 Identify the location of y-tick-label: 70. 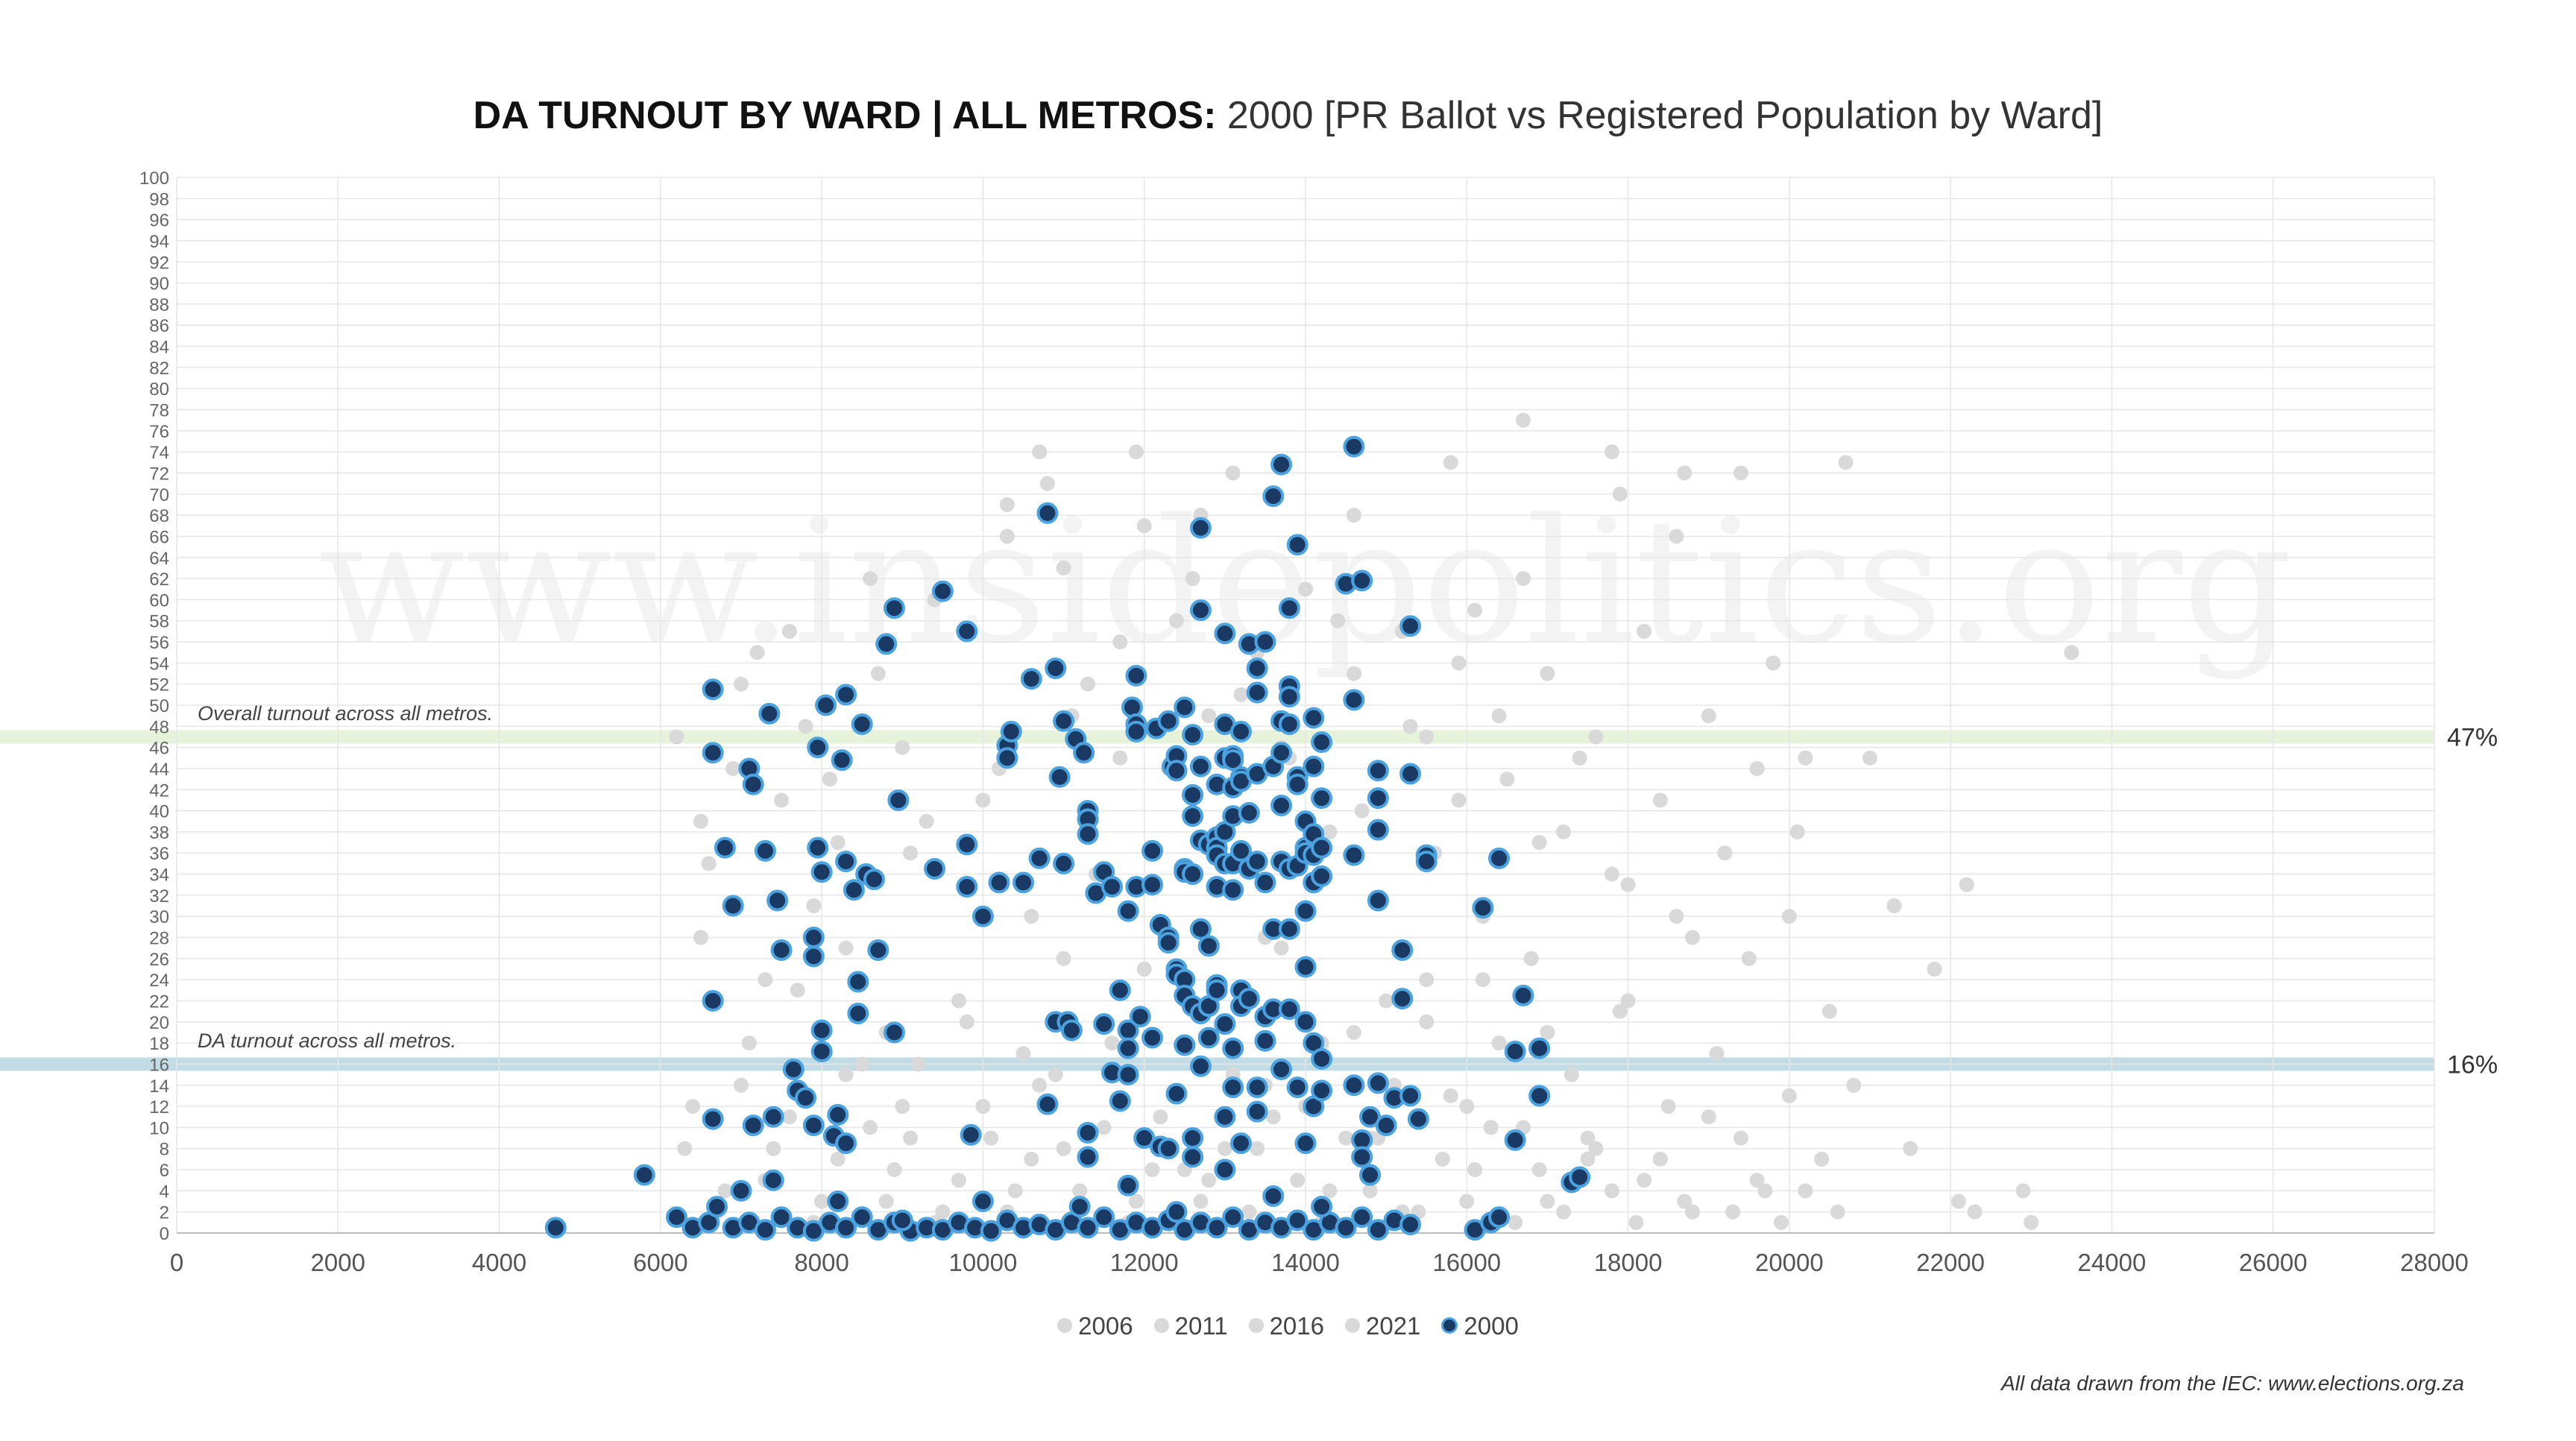
(159, 495).